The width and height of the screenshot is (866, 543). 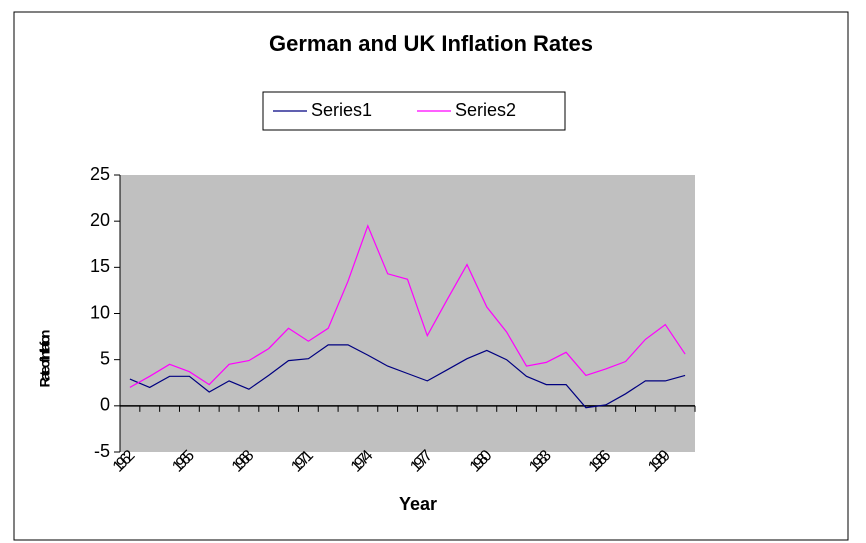 I want to click on y-tick-label: 10, so click(x=100, y=312).